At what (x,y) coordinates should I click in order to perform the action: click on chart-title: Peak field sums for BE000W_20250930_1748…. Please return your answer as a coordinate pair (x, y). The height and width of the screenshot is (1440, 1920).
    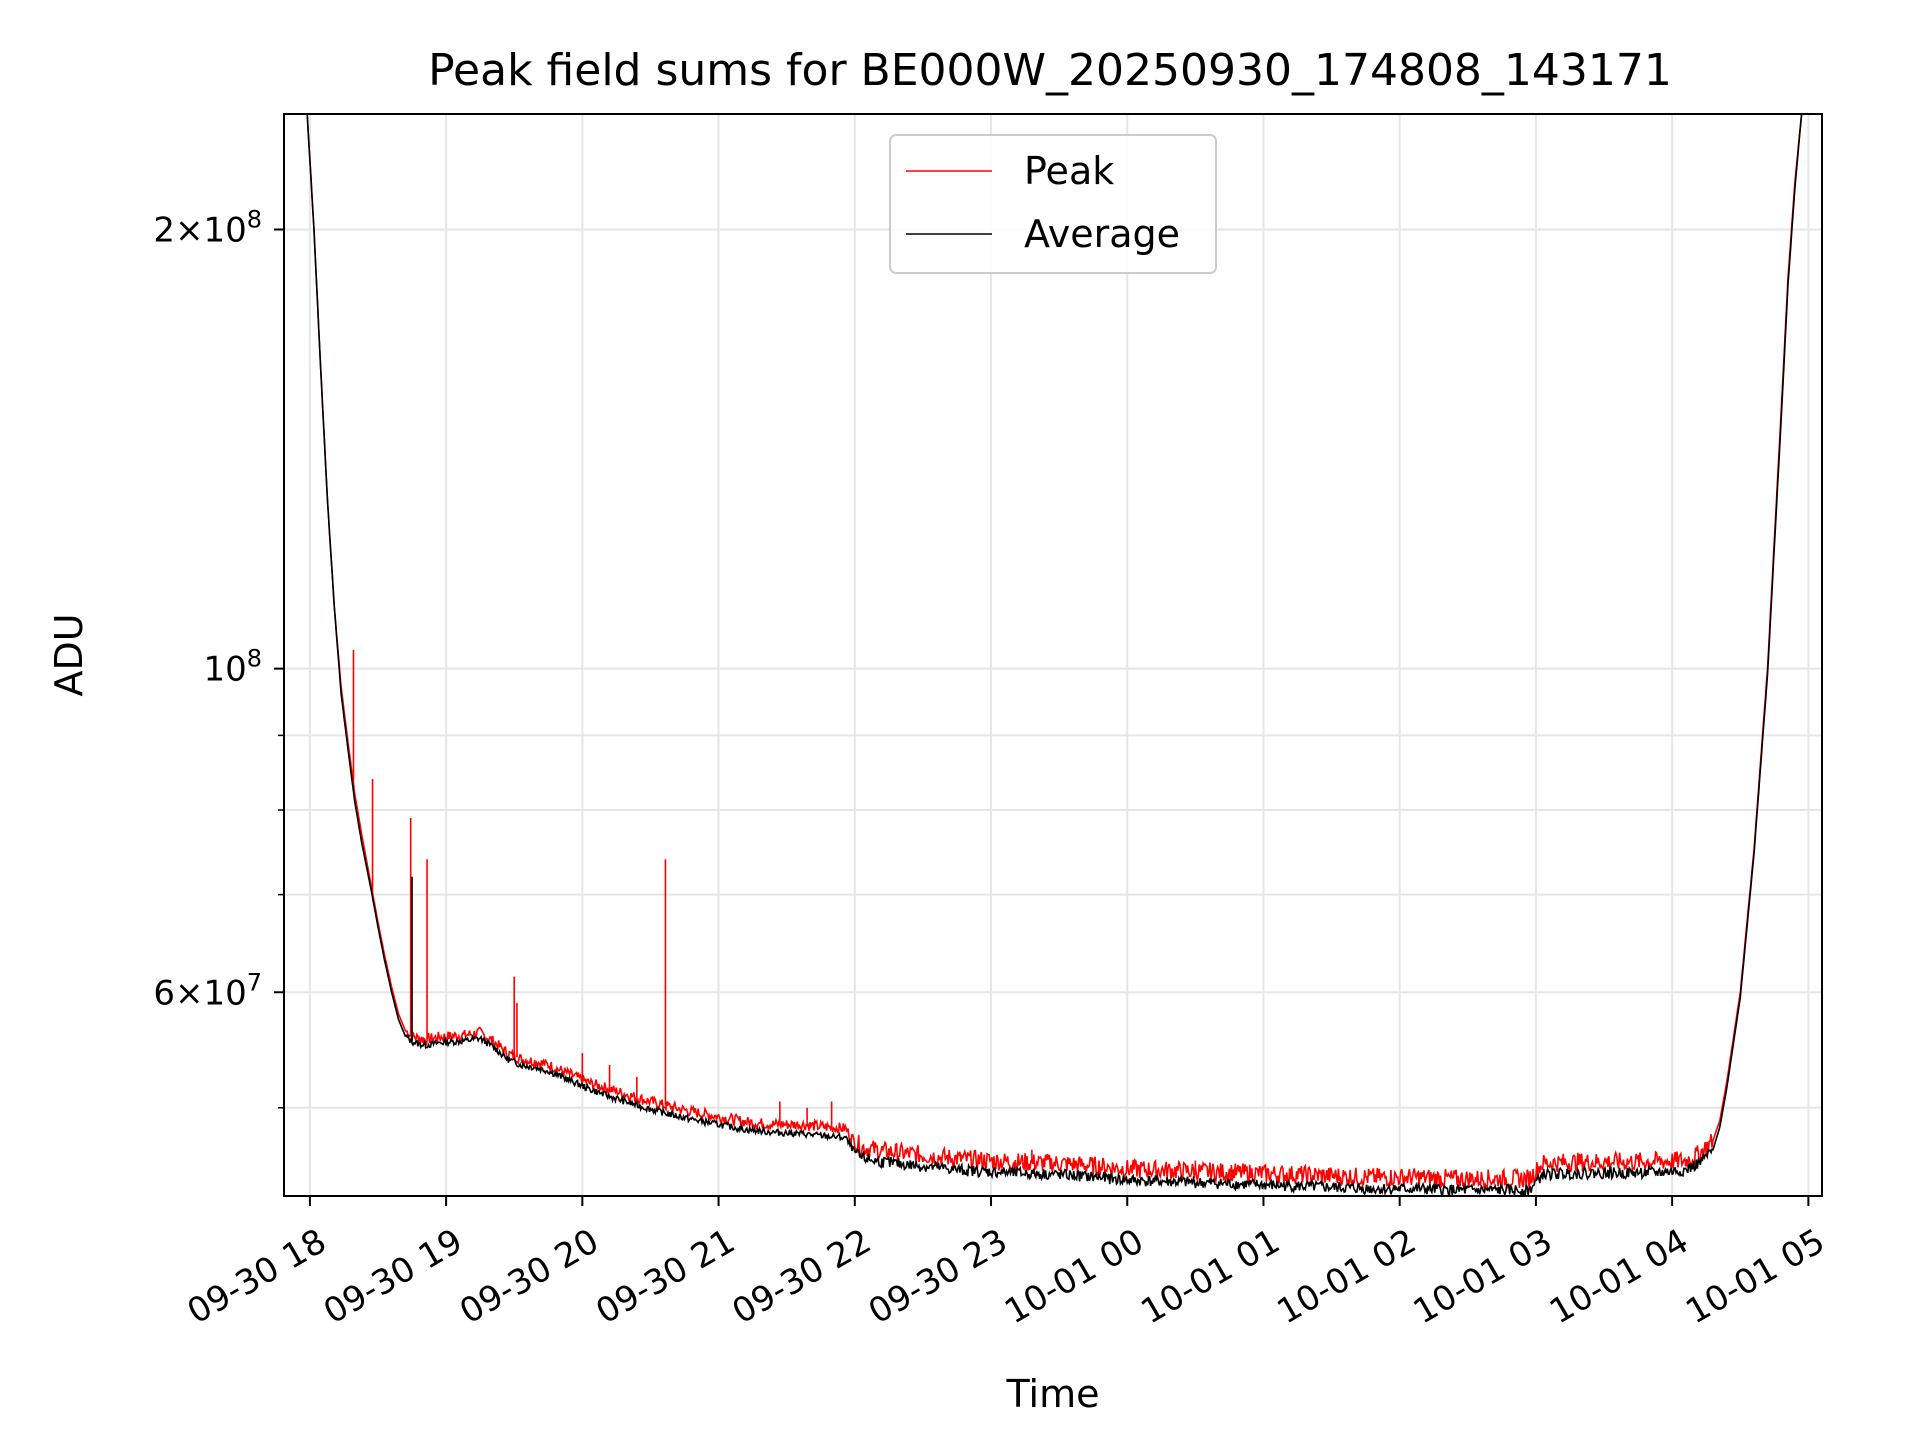
    Looking at the image, I should click on (1050, 70).